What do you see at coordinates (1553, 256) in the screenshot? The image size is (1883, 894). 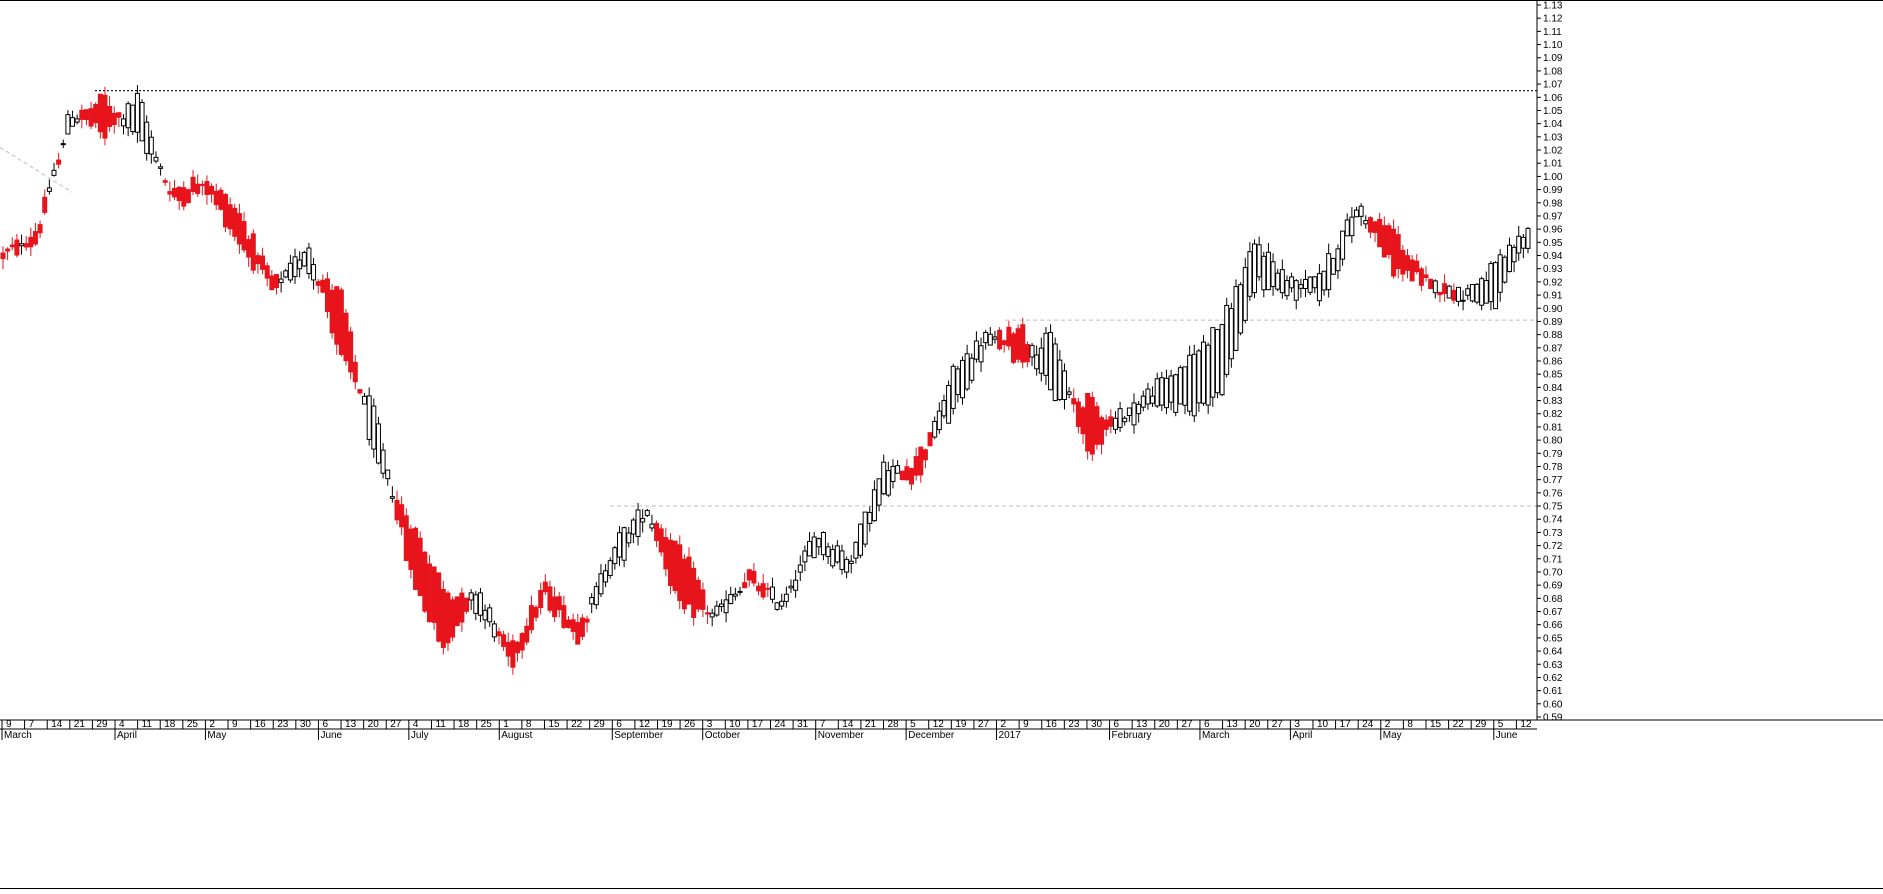 I see `y-tick-label: 0.94` at bounding box center [1553, 256].